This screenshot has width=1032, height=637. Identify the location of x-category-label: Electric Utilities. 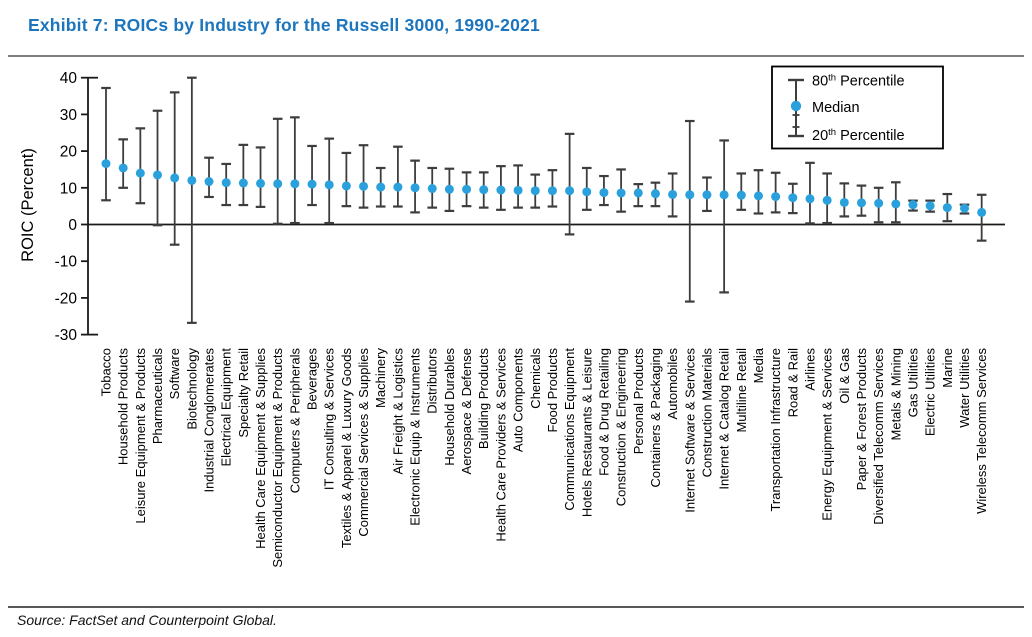
(930, 392).